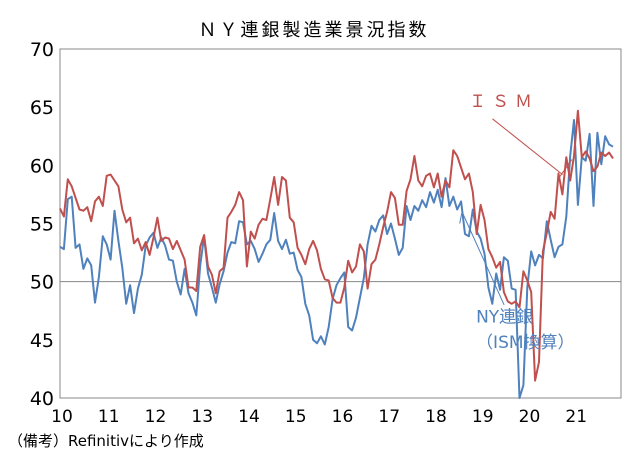 This screenshot has height=460, width=638. Describe the element at coordinates (42, 399) in the screenshot. I see `y-tick-label: 40` at that location.